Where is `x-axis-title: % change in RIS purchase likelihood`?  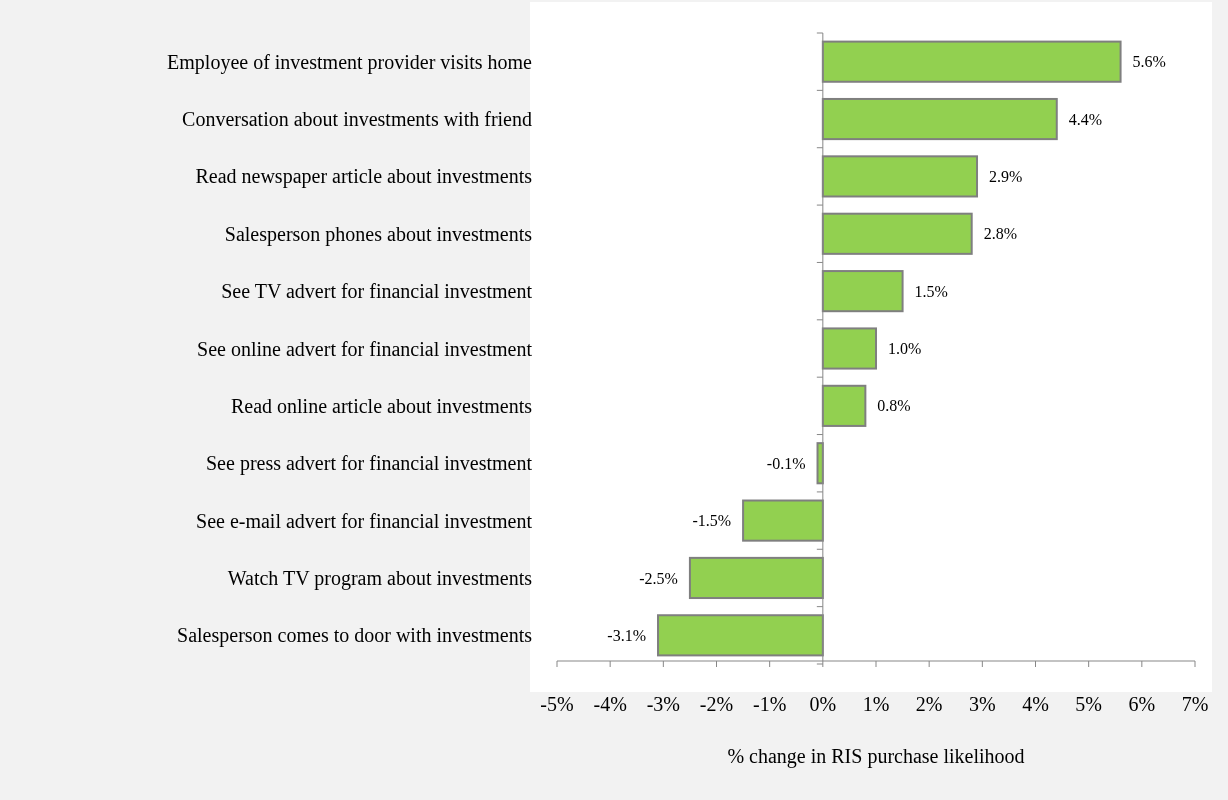 x-axis-title: % change in RIS purchase likelihood is located at coordinates (876, 756).